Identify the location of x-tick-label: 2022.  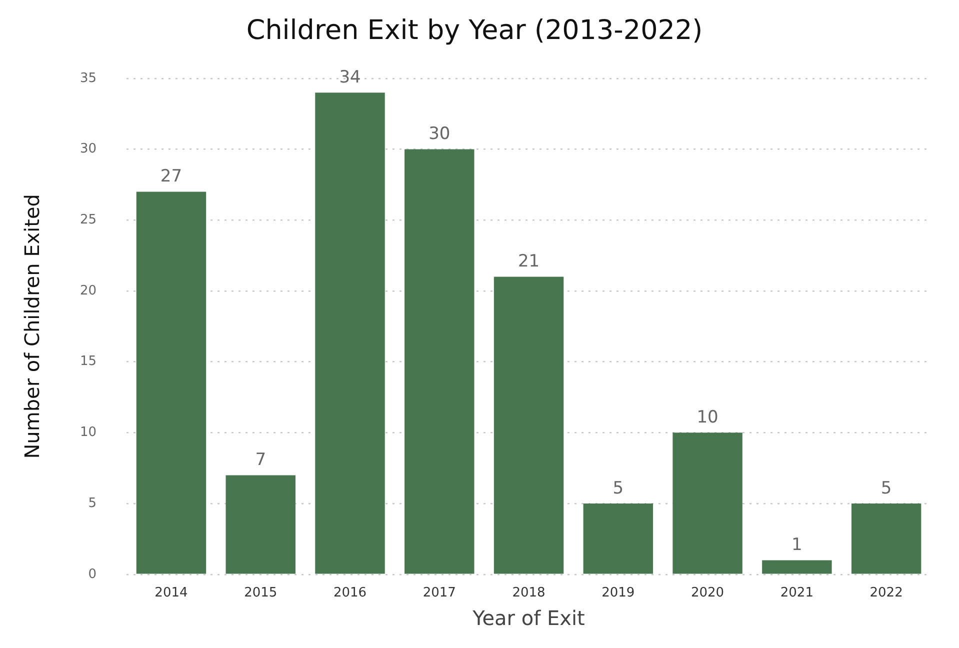
(886, 593).